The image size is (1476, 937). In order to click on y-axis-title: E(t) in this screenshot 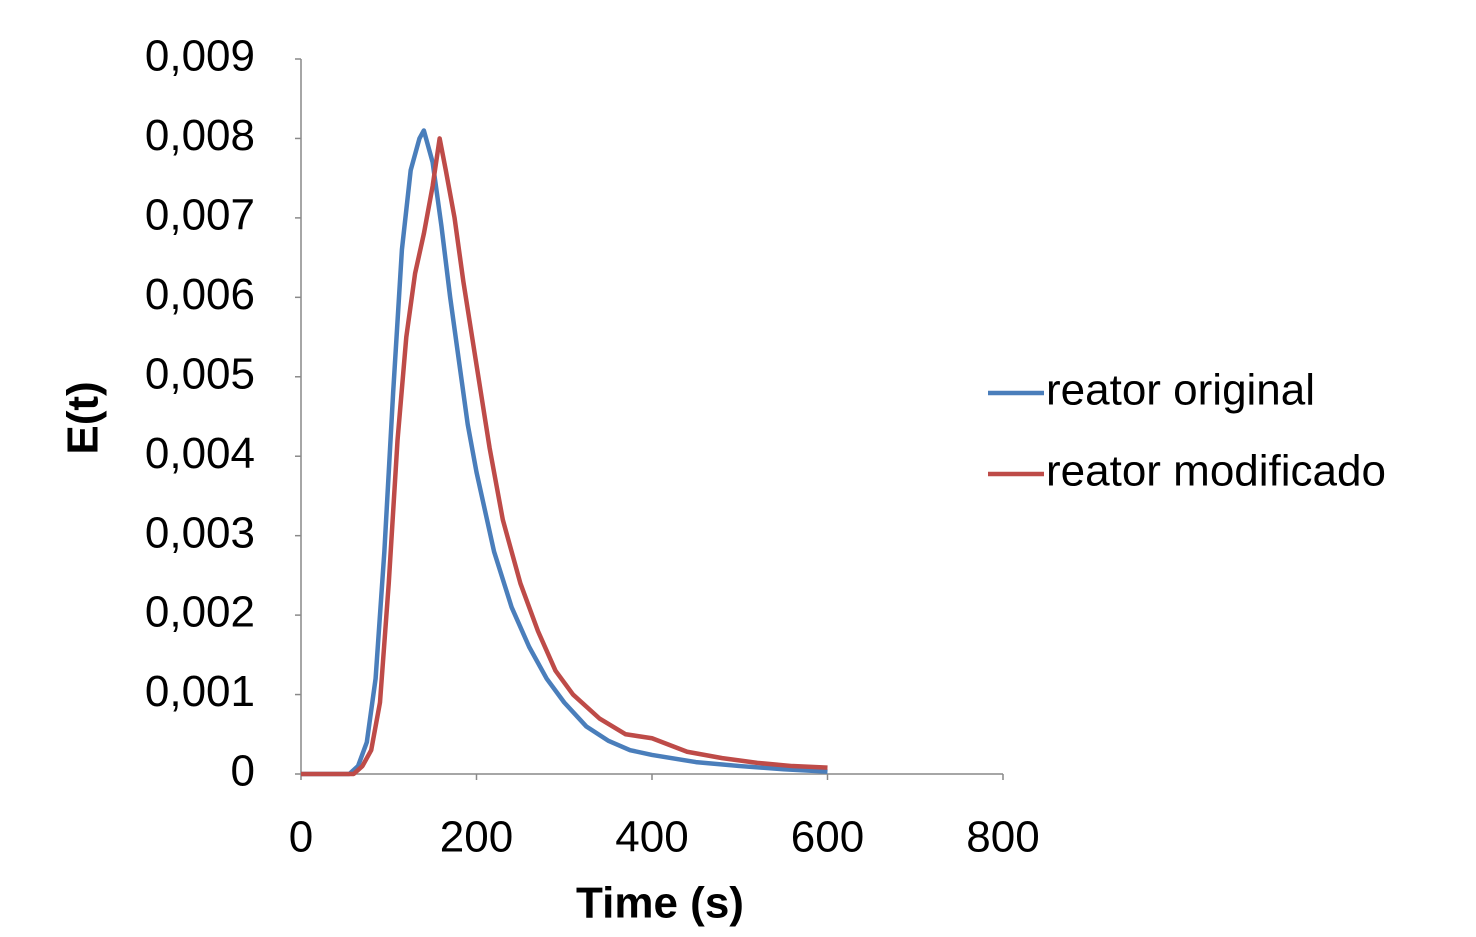, I will do `click(83, 417)`.